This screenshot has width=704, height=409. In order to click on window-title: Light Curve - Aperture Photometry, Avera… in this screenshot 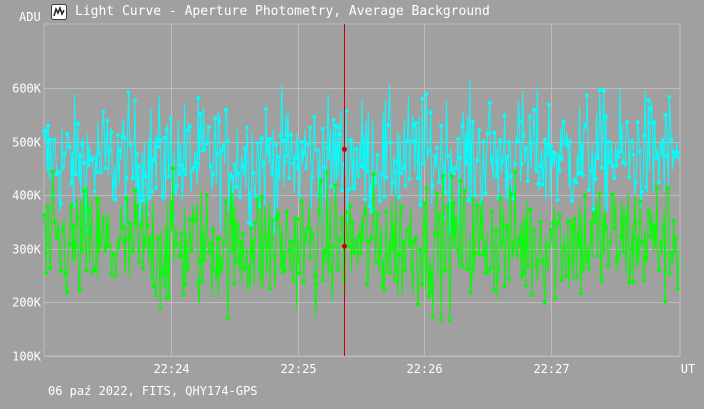, I will do `click(282, 11)`.